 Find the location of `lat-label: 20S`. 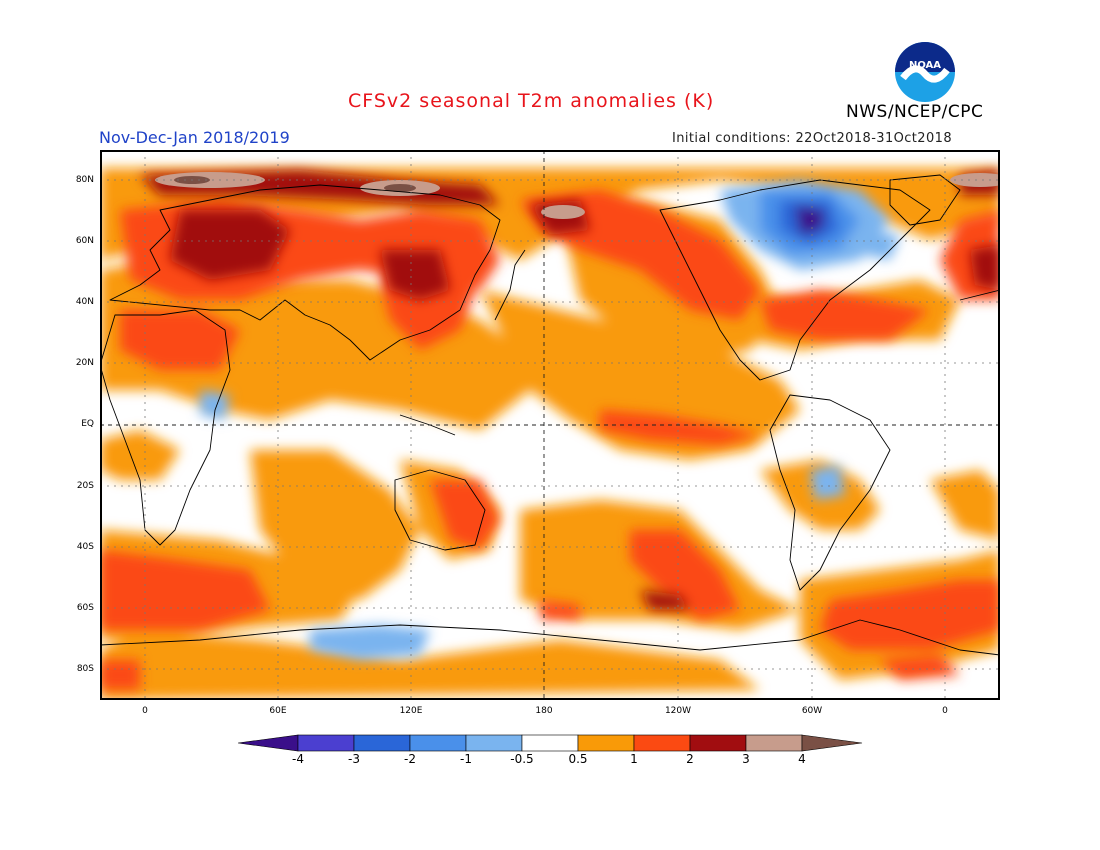

lat-label: 20S is located at coordinates (85, 486).